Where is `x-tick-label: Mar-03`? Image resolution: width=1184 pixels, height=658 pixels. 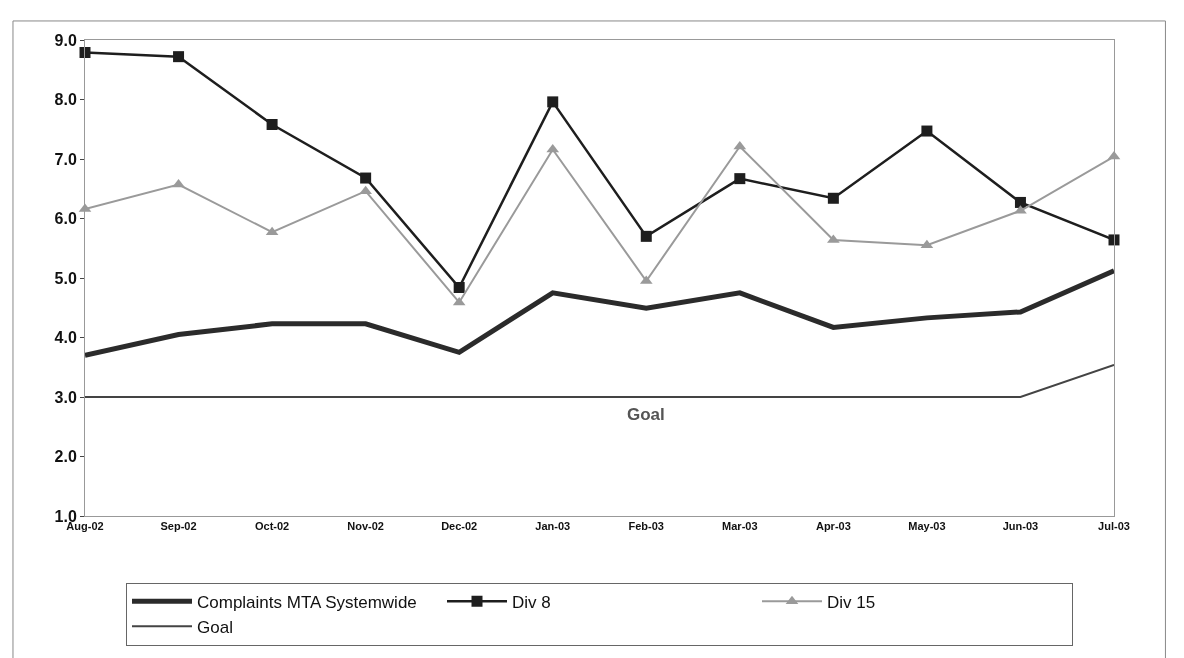 x-tick-label: Mar-03 is located at coordinates (740, 526).